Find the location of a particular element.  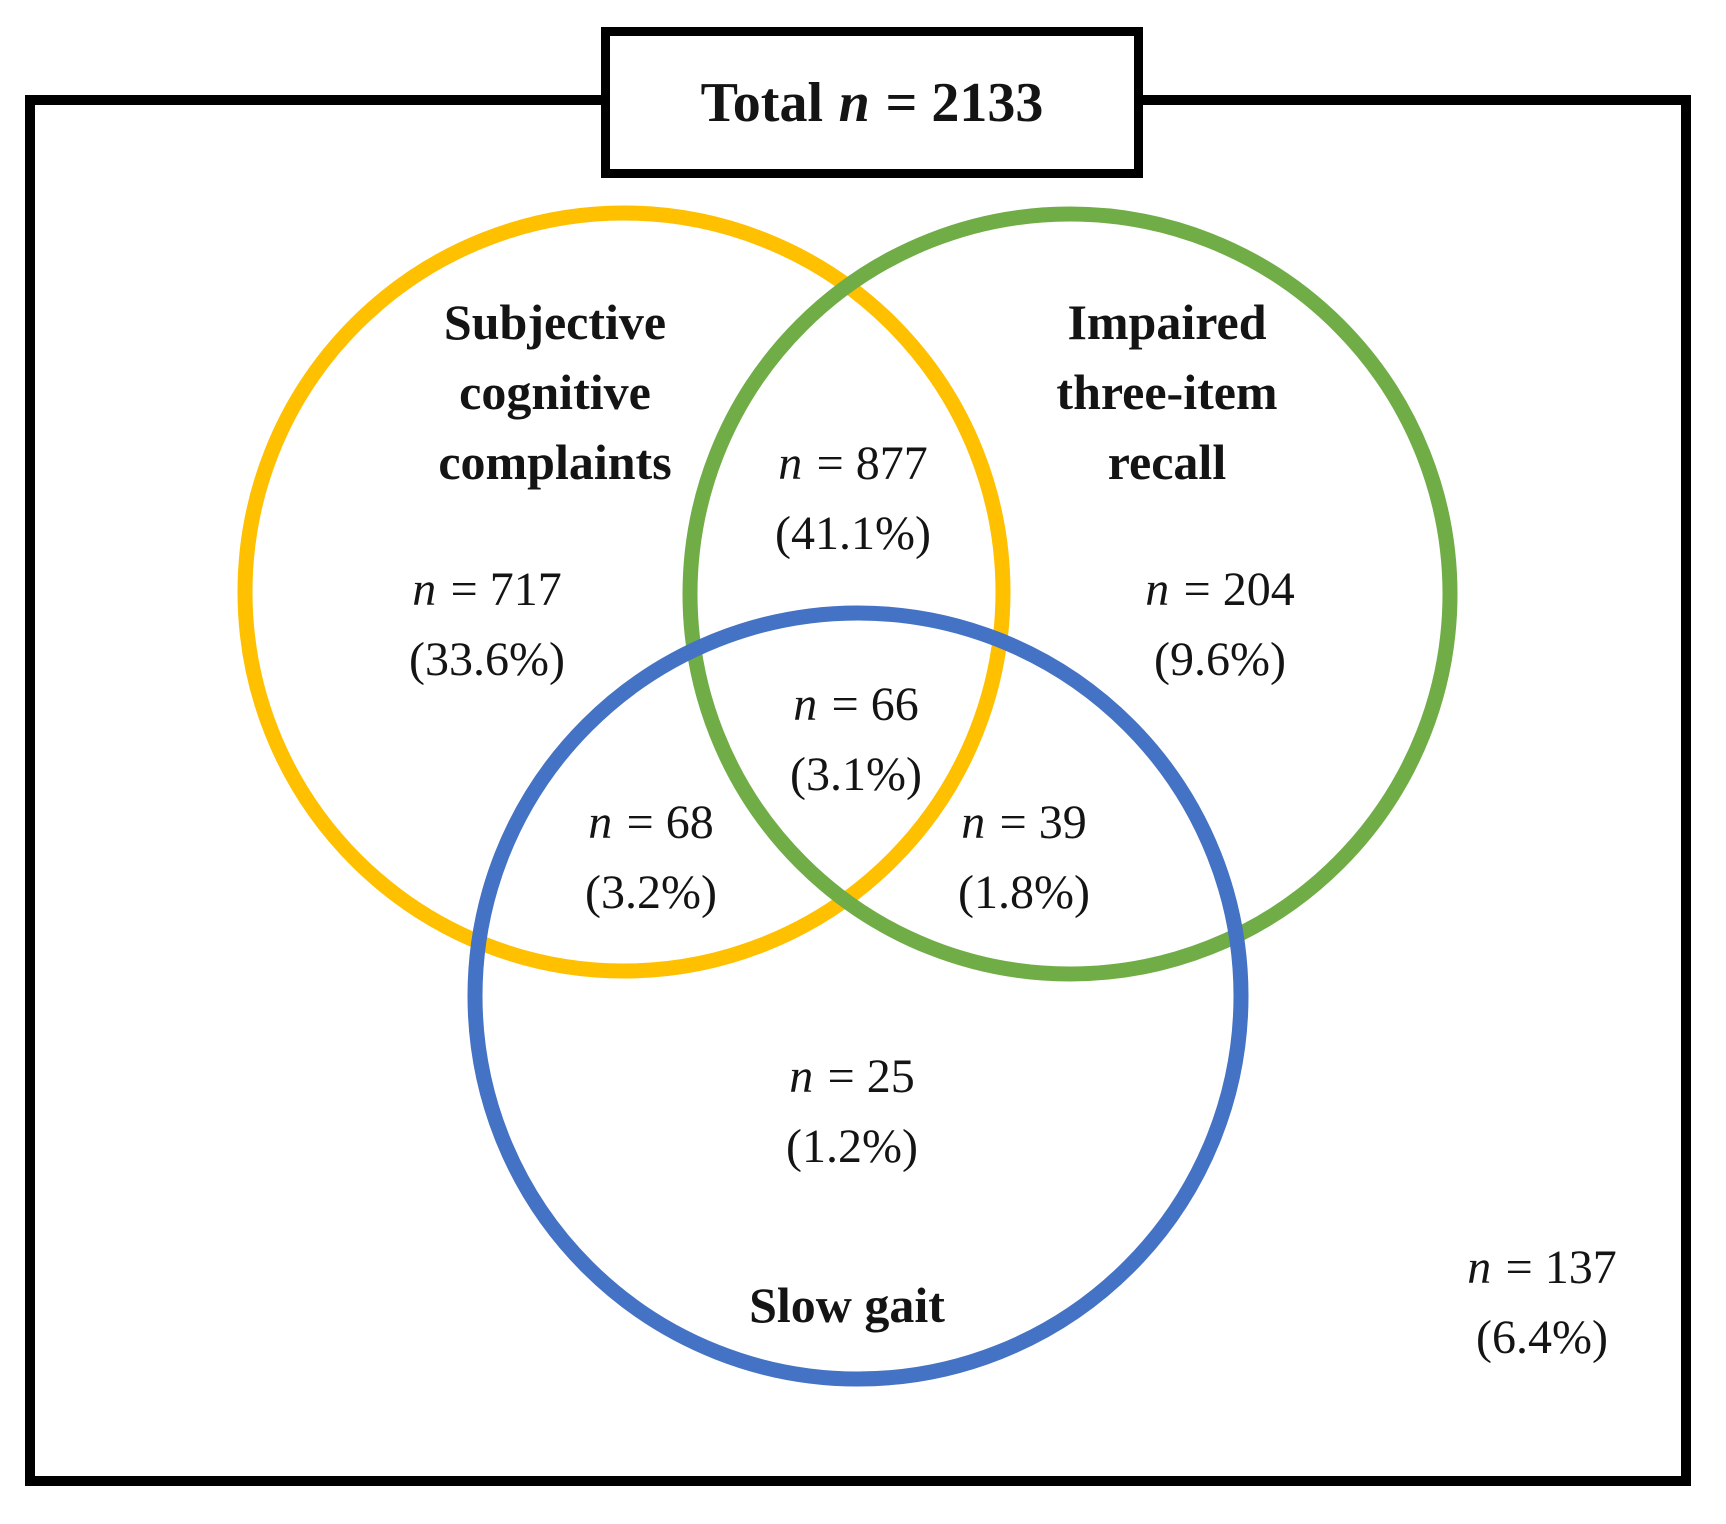

stat-scc-gait-overlap: n = 68 (3.2%) is located at coordinates (651, 858).